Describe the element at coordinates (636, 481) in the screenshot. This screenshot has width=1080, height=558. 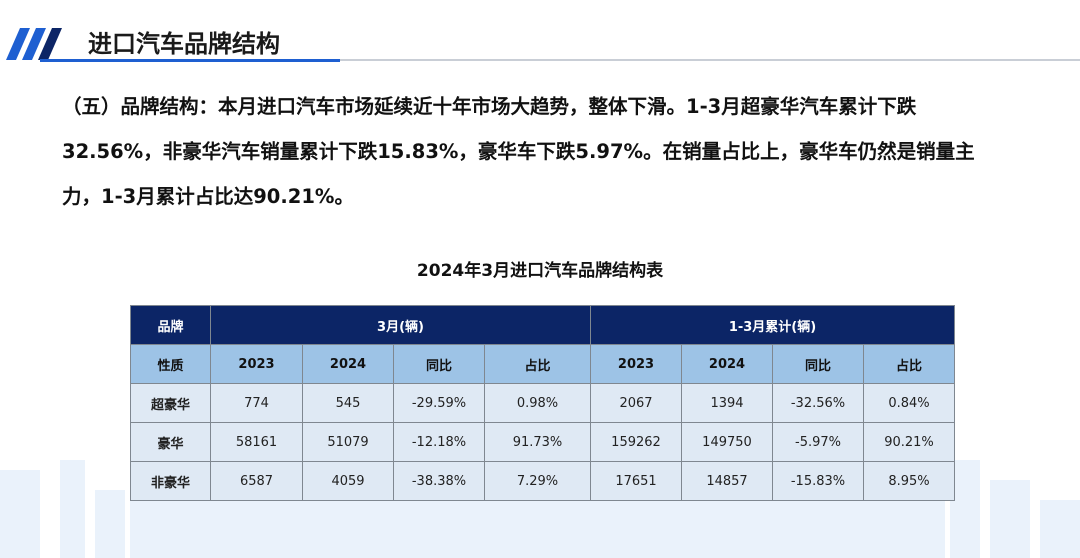
I see `table-cell: 17651` at that location.